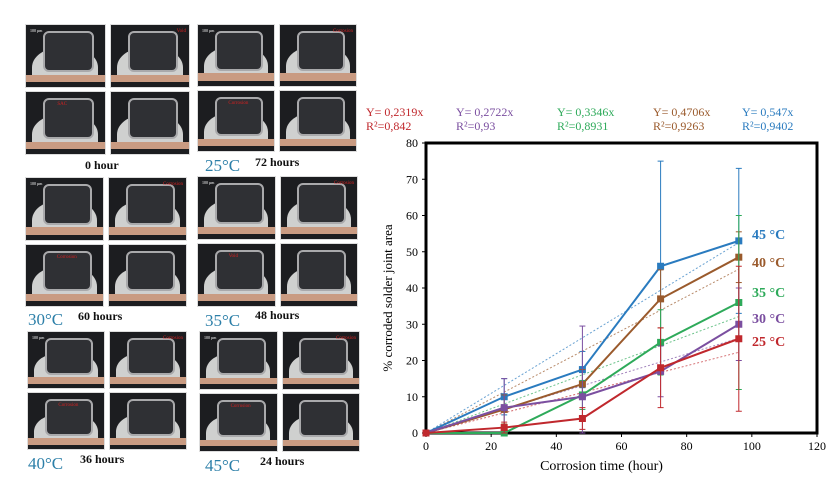 This screenshot has height=482, width=832. I want to click on equation-2: Y= 0,3346x R²=0,8931, so click(585, 119).